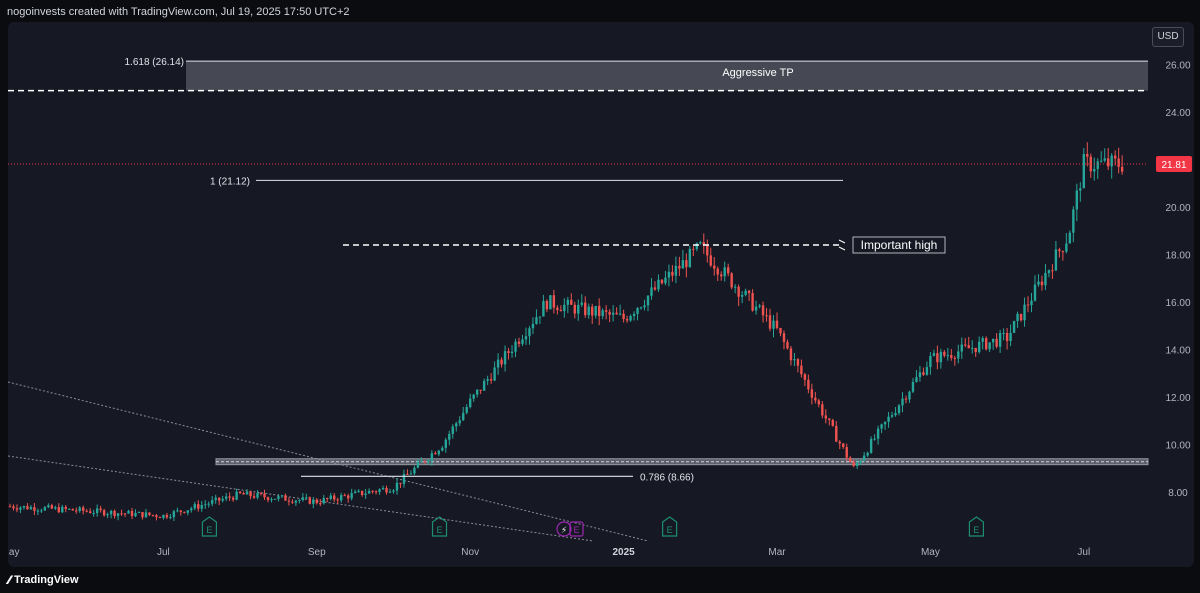  What do you see at coordinates (1177, 66) in the screenshot?
I see `y-axis-tick-label: 26.00` at bounding box center [1177, 66].